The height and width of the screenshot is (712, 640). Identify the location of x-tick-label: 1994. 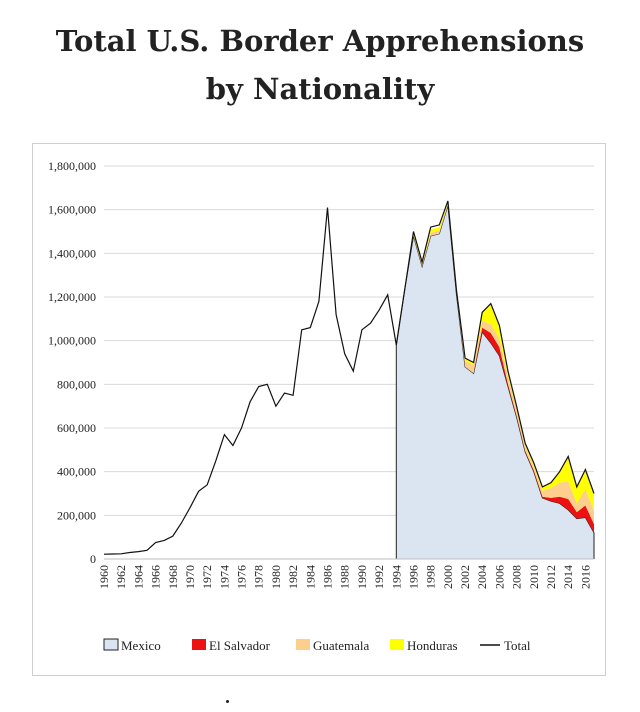
(396, 577).